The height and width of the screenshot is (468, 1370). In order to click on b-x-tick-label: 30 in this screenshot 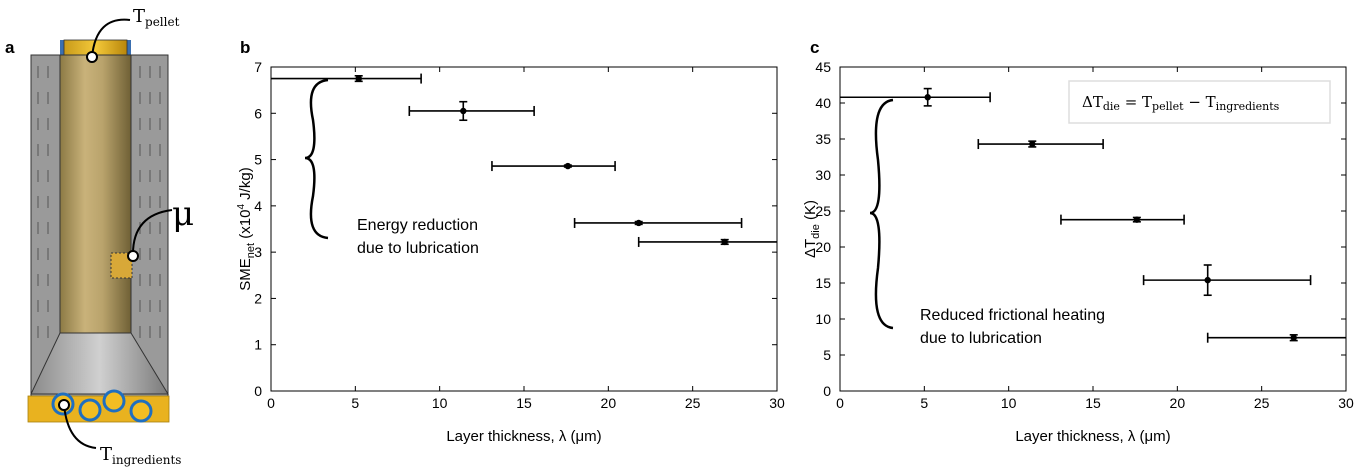, I will do `click(777, 403)`.